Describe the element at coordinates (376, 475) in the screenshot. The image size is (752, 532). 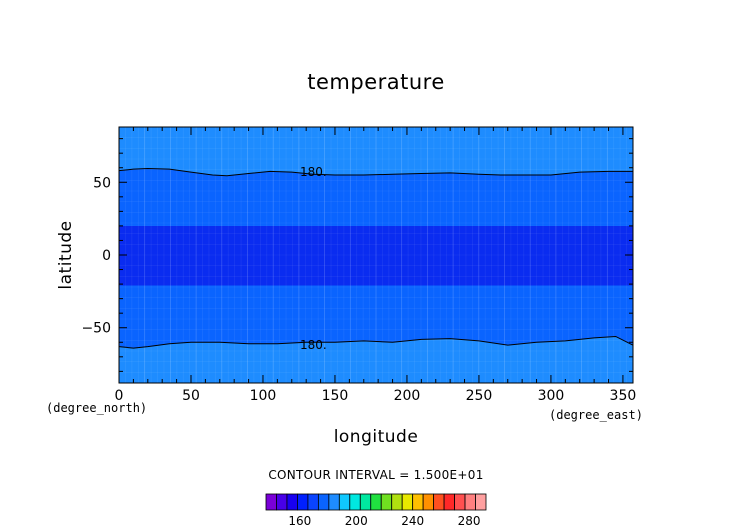
I see `contour-interval-label: CONTOUR INTERVAL = 1.500E+01` at that location.